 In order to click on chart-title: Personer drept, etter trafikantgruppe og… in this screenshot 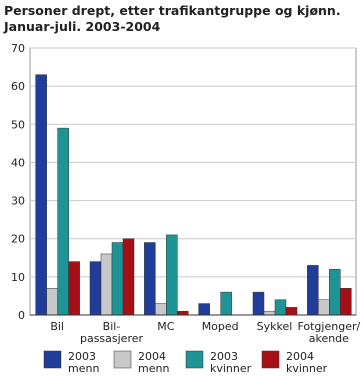, I will do `click(172, 10)`.